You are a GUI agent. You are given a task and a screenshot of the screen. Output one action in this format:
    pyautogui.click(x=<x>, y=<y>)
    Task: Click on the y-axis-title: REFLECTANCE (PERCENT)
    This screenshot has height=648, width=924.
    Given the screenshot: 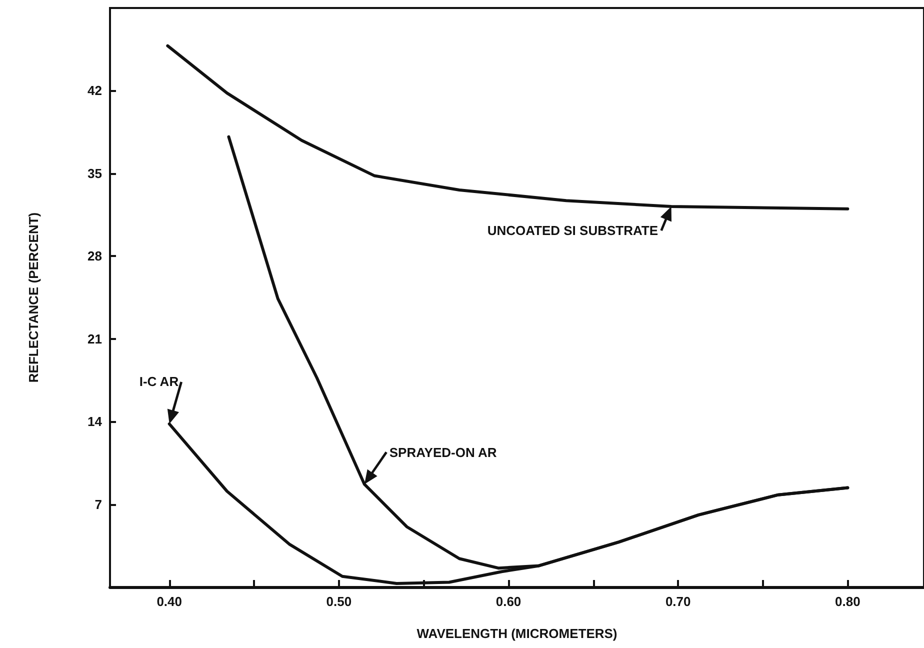 What is the action you would take?
    pyautogui.click(x=33, y=297)
    